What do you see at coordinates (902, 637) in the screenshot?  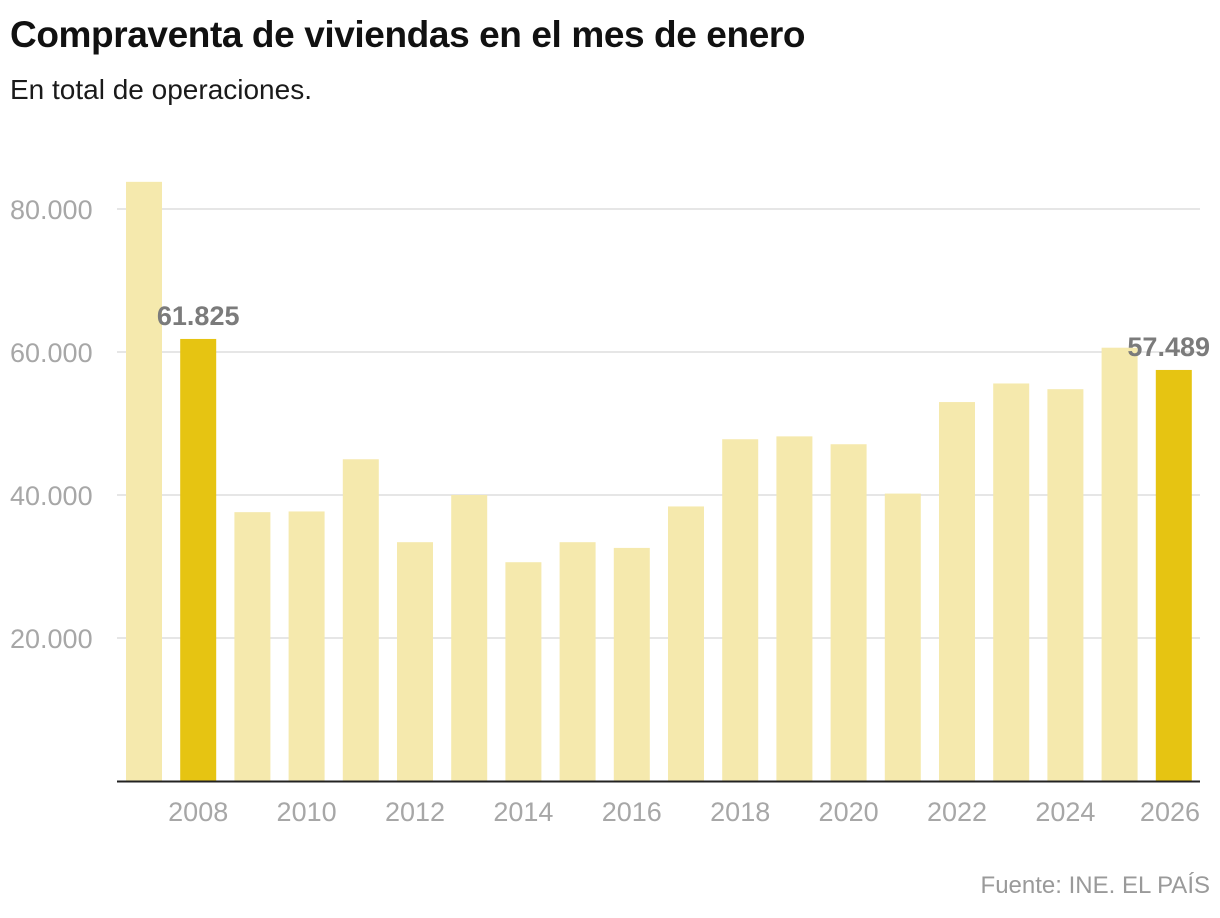 I see `bar-2021` at bounding box center [902, 637].